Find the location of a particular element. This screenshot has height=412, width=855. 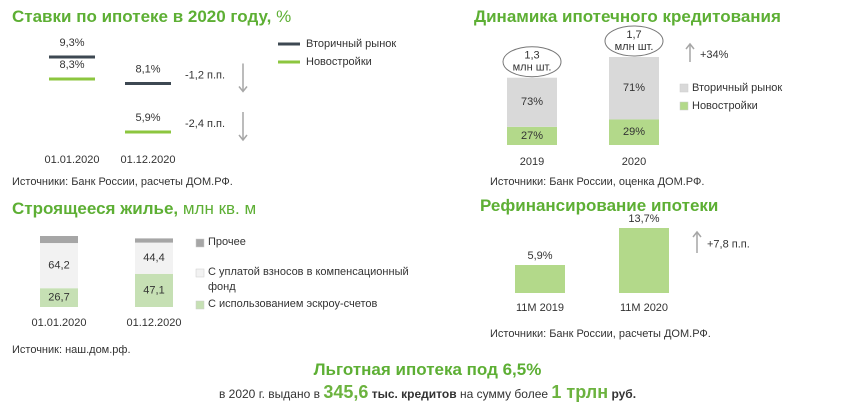

value-label: 73% is located at coordinates (532, 102).